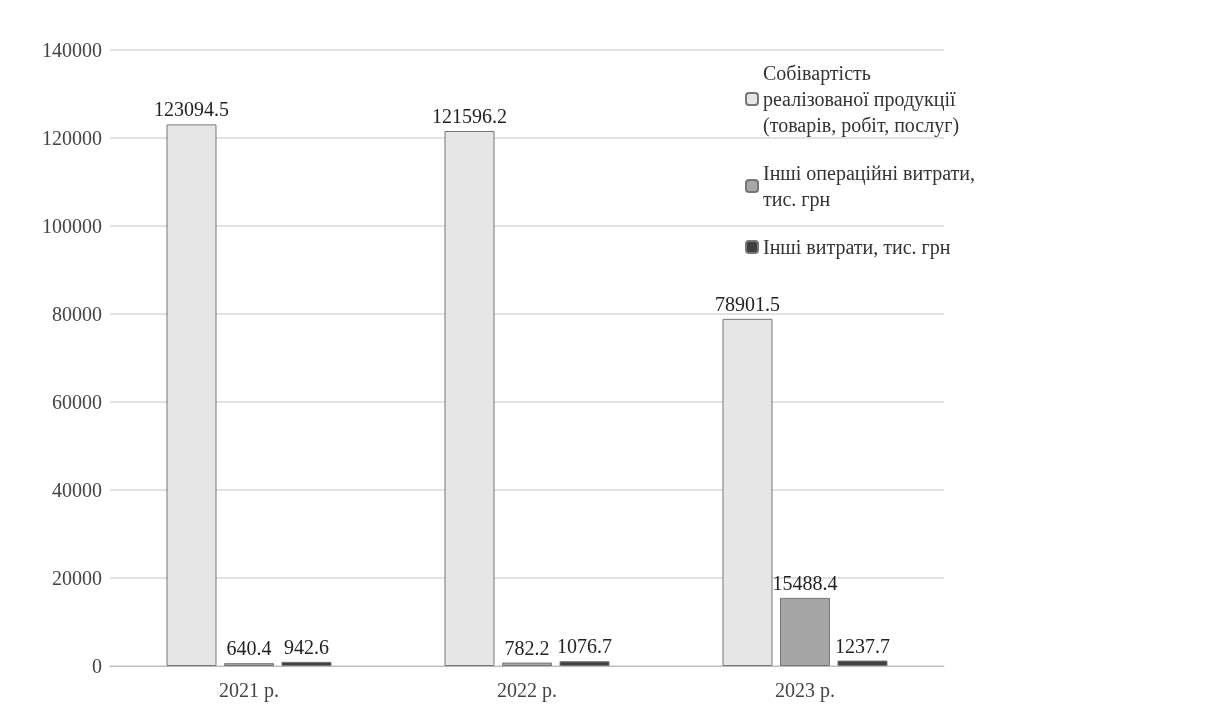  Describe the element at coordinates (862, 99) in the screenshot. I see `legend-label: Собівартість реалізованої продукції (товарів, робіт, послуг)` at that location.